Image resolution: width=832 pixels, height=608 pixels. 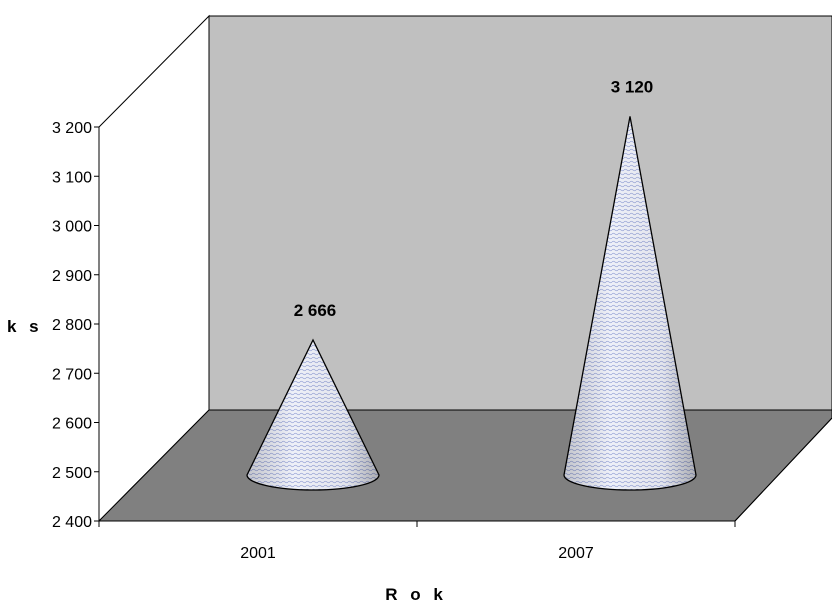 What do you see at coordinates (783, 469) in the screenshot?
I see `floor-right-edge` at bounding box center [783, 469].